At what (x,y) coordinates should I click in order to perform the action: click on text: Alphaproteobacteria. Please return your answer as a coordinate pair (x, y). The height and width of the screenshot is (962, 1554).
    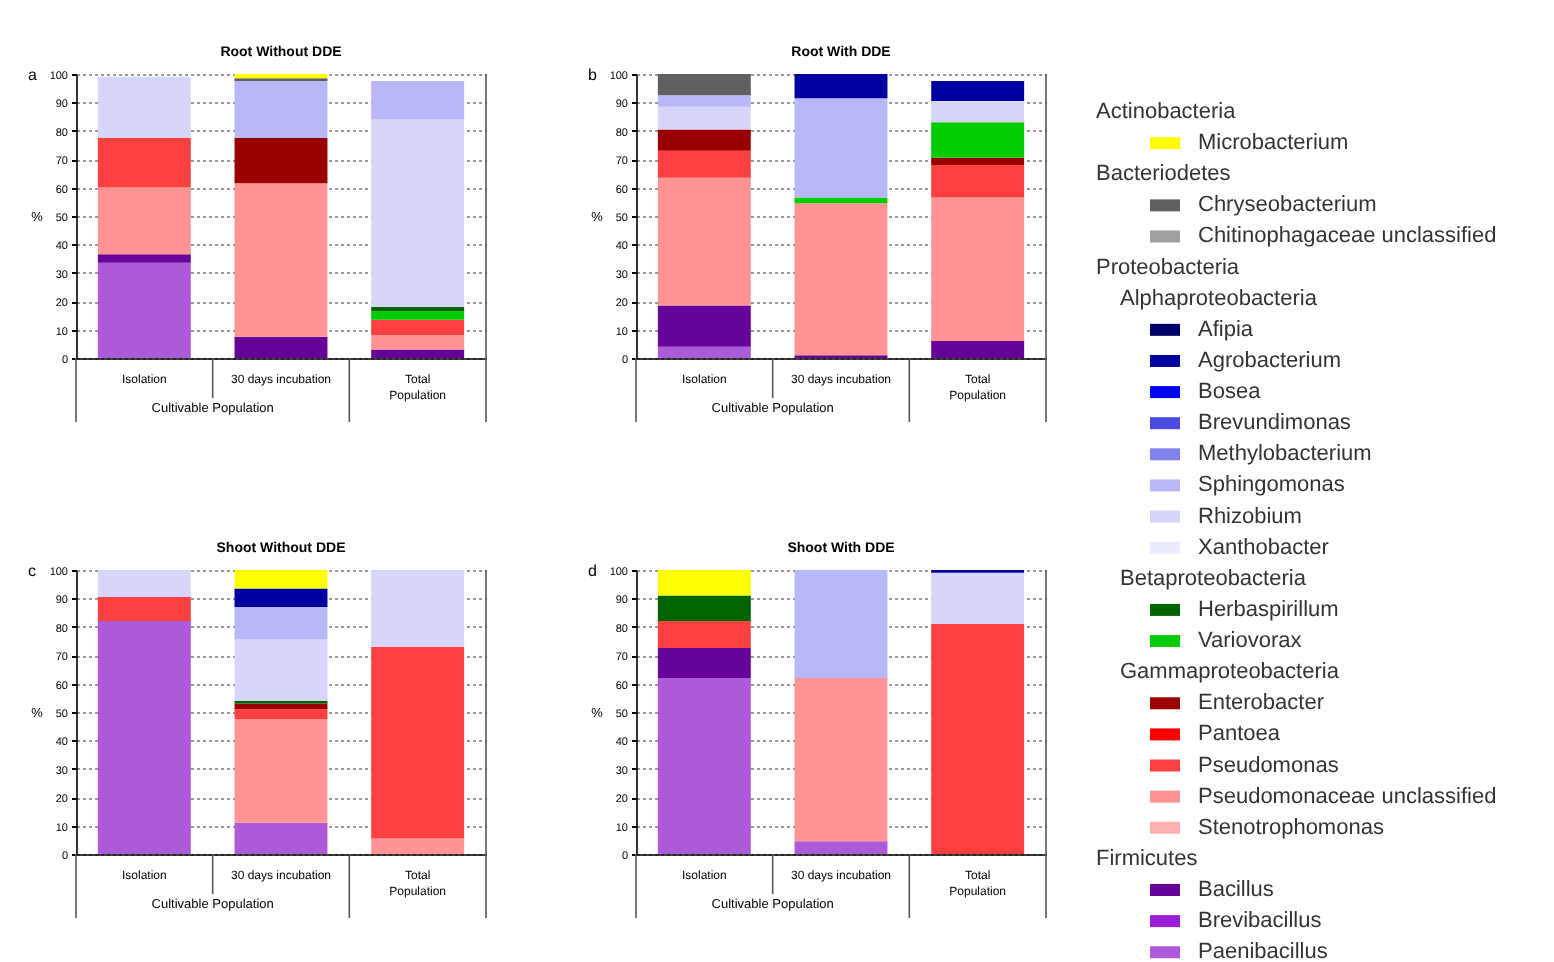
    Looking at the image, I should click on (1219, 298).